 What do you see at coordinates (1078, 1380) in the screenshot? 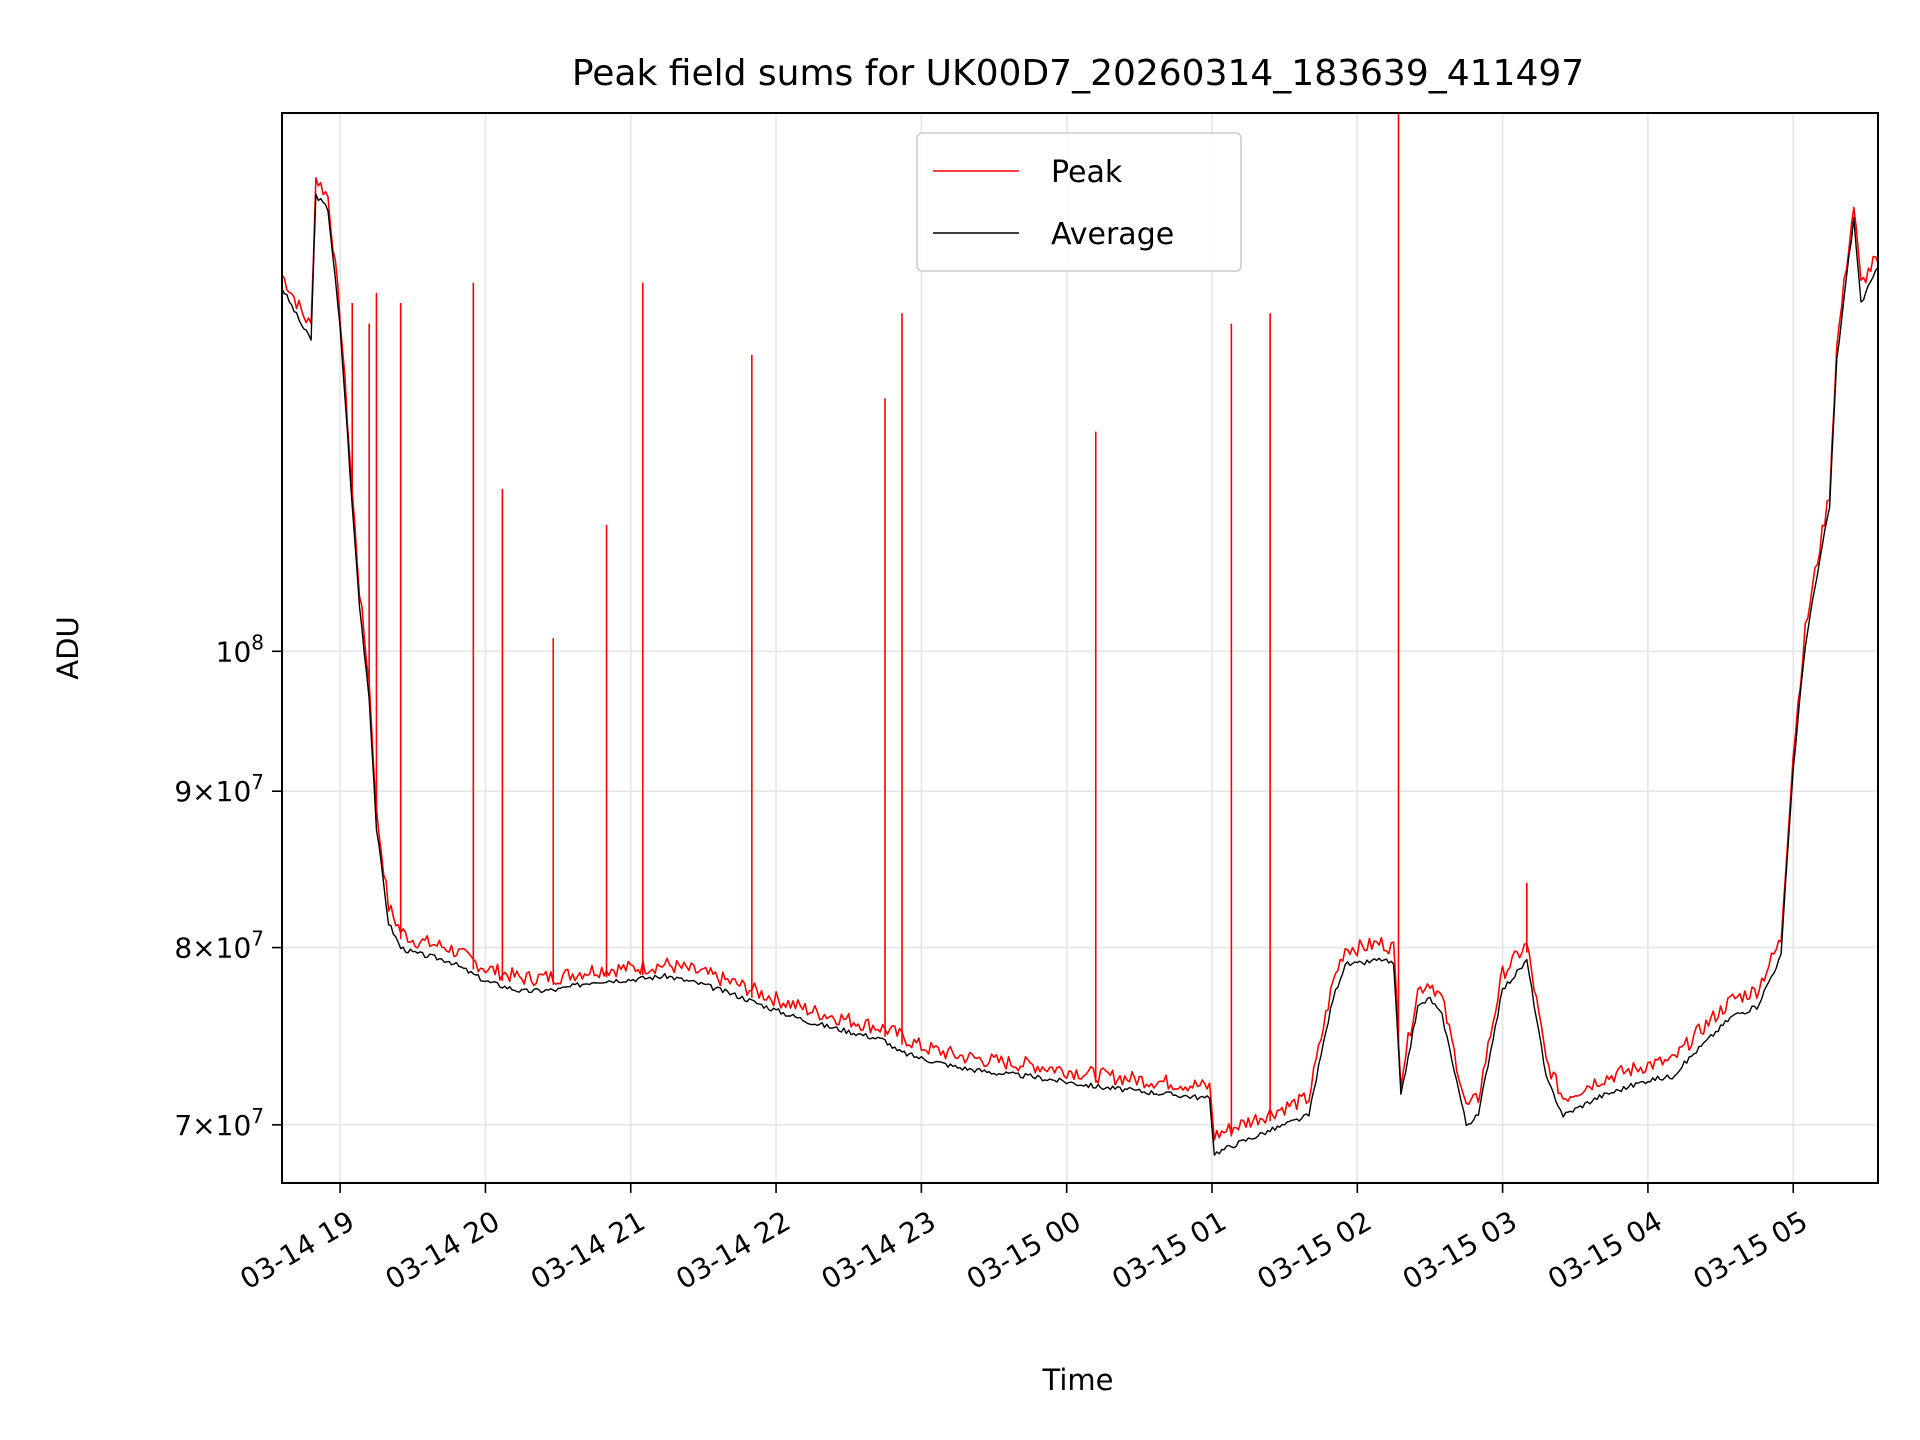
I see `x-axis-title: Time` at bounding box center [1078, 1380].